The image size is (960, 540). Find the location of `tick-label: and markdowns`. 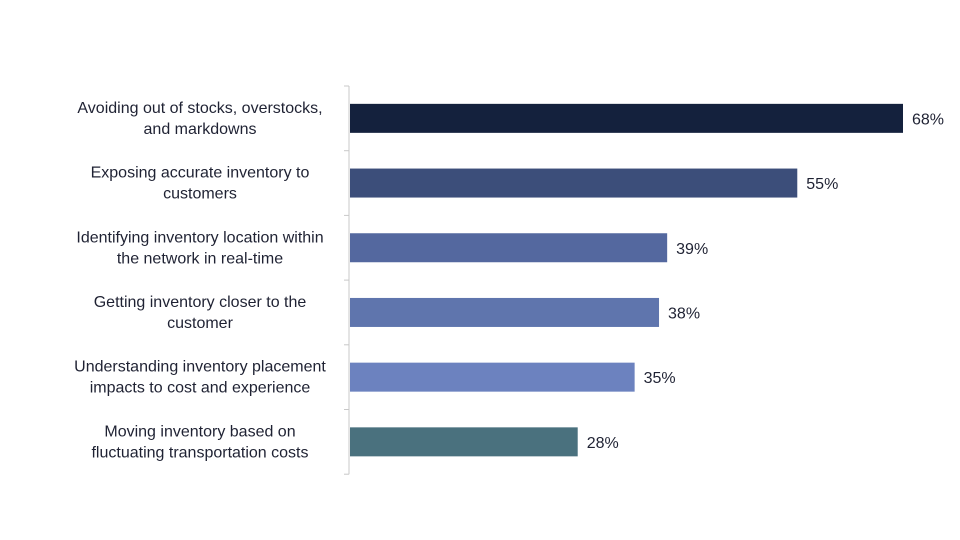

tick-label: and markdowns is located at coordinates (200, 129).